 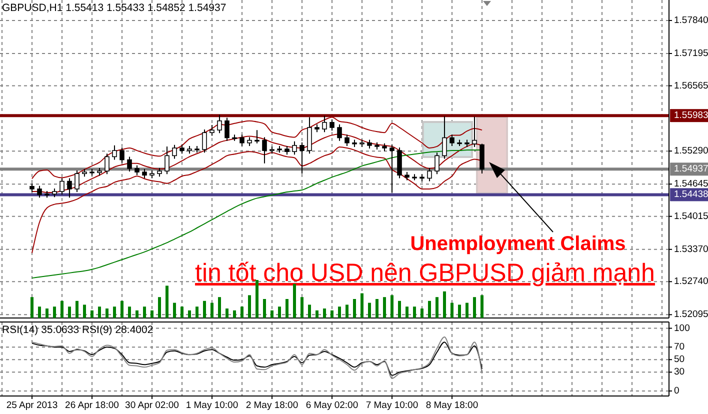 What do you see at coordinates (679, 360) in the screenshot?
I see `y-tick-label: 50` at bounding box center [679, 360].